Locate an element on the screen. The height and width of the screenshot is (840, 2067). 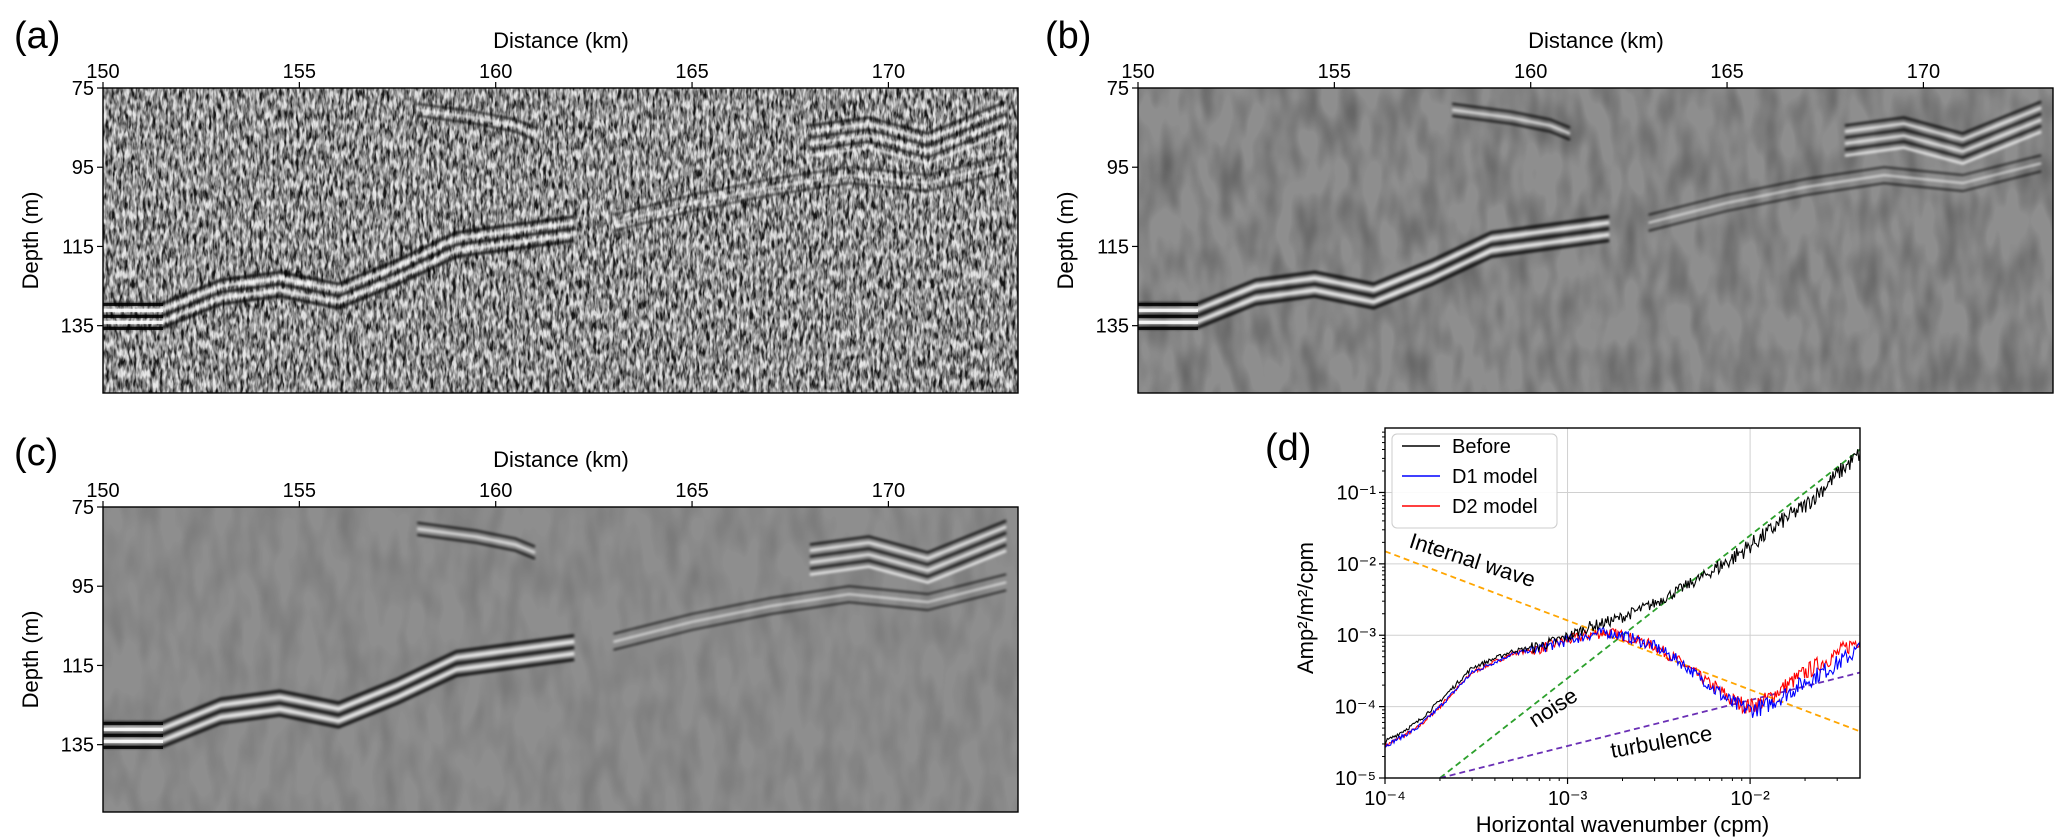
x-tick-label: 10⁻³ is located at coordinates (1568, 799).